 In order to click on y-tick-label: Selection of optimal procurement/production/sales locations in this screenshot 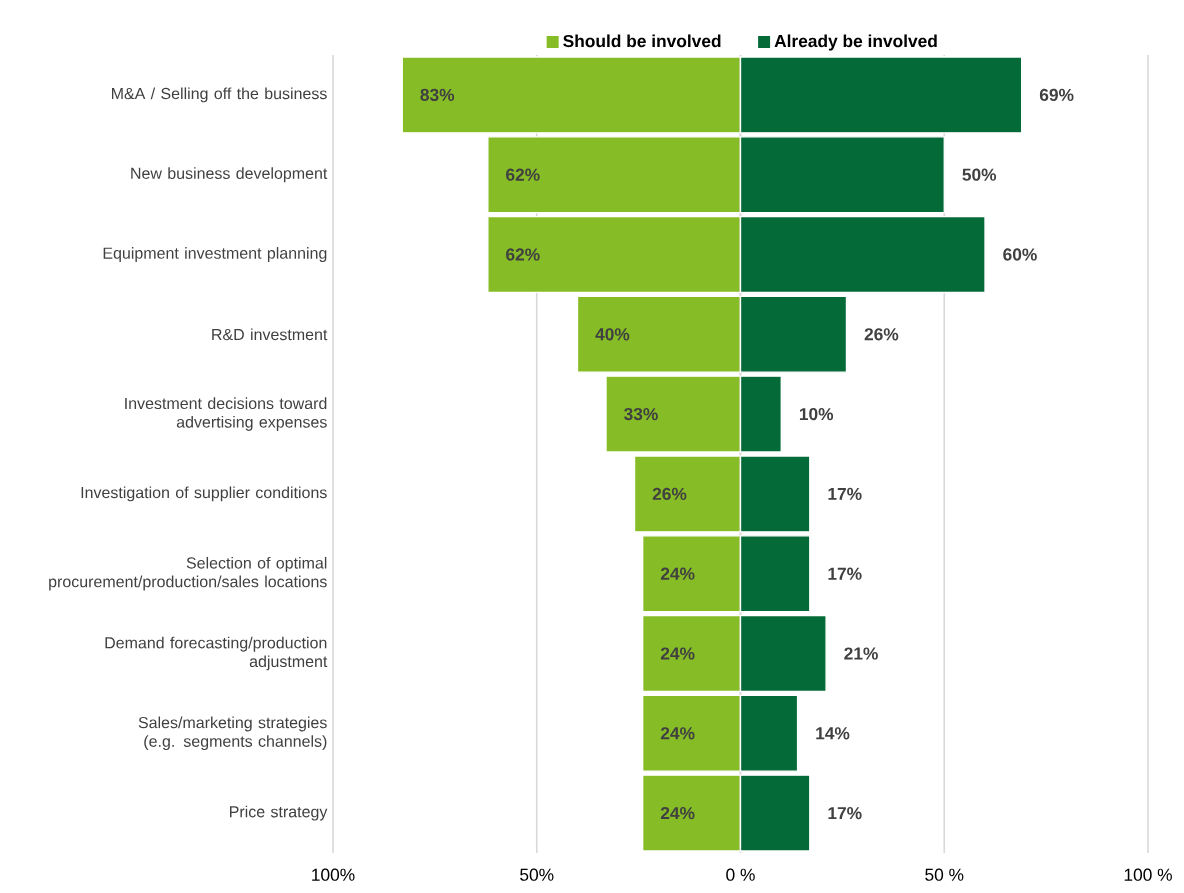, I will do `click(188, 573)`.